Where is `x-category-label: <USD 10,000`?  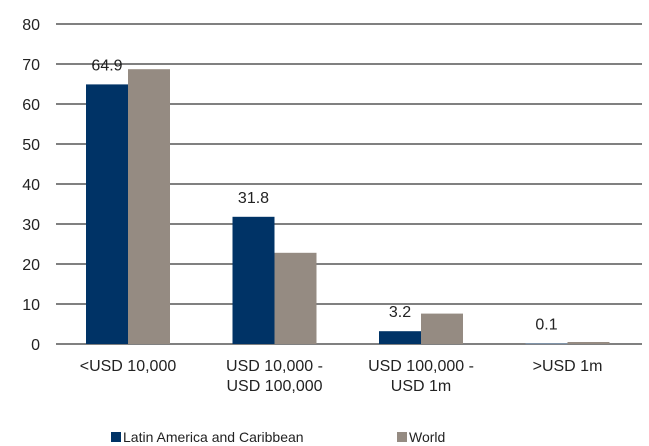 x-category-label: <USD 10,000 is located at coordinates (128, 366).